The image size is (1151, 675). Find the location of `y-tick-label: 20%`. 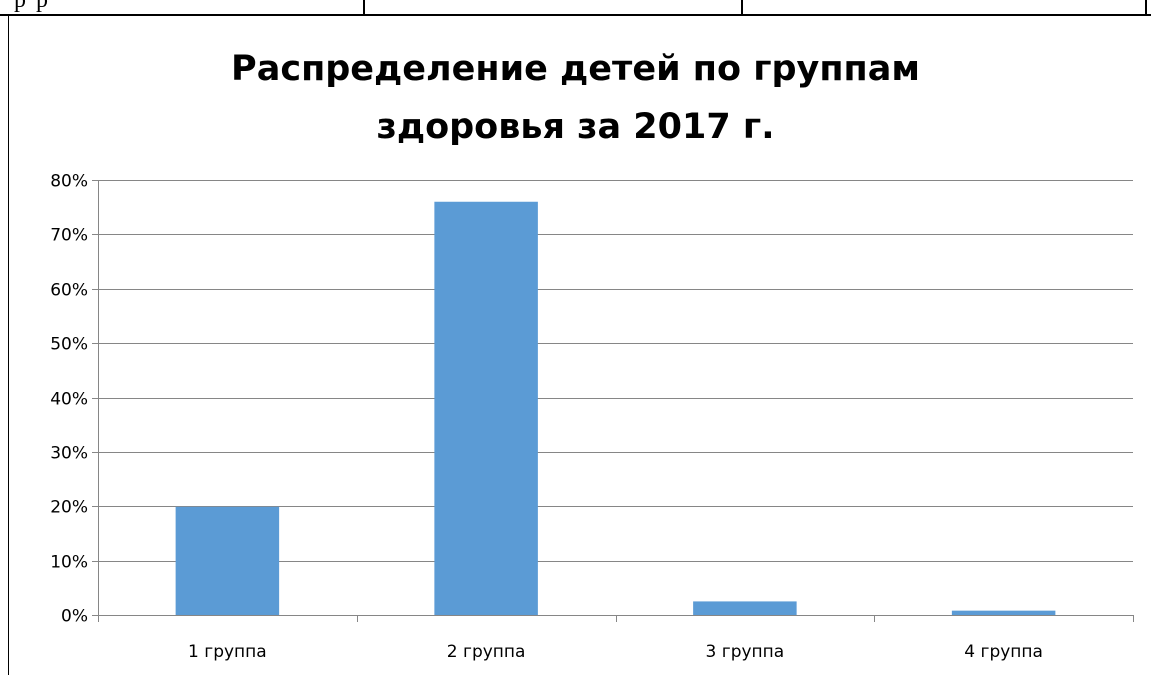

y-tick-label: 20% is located at coordinates (69, 508).